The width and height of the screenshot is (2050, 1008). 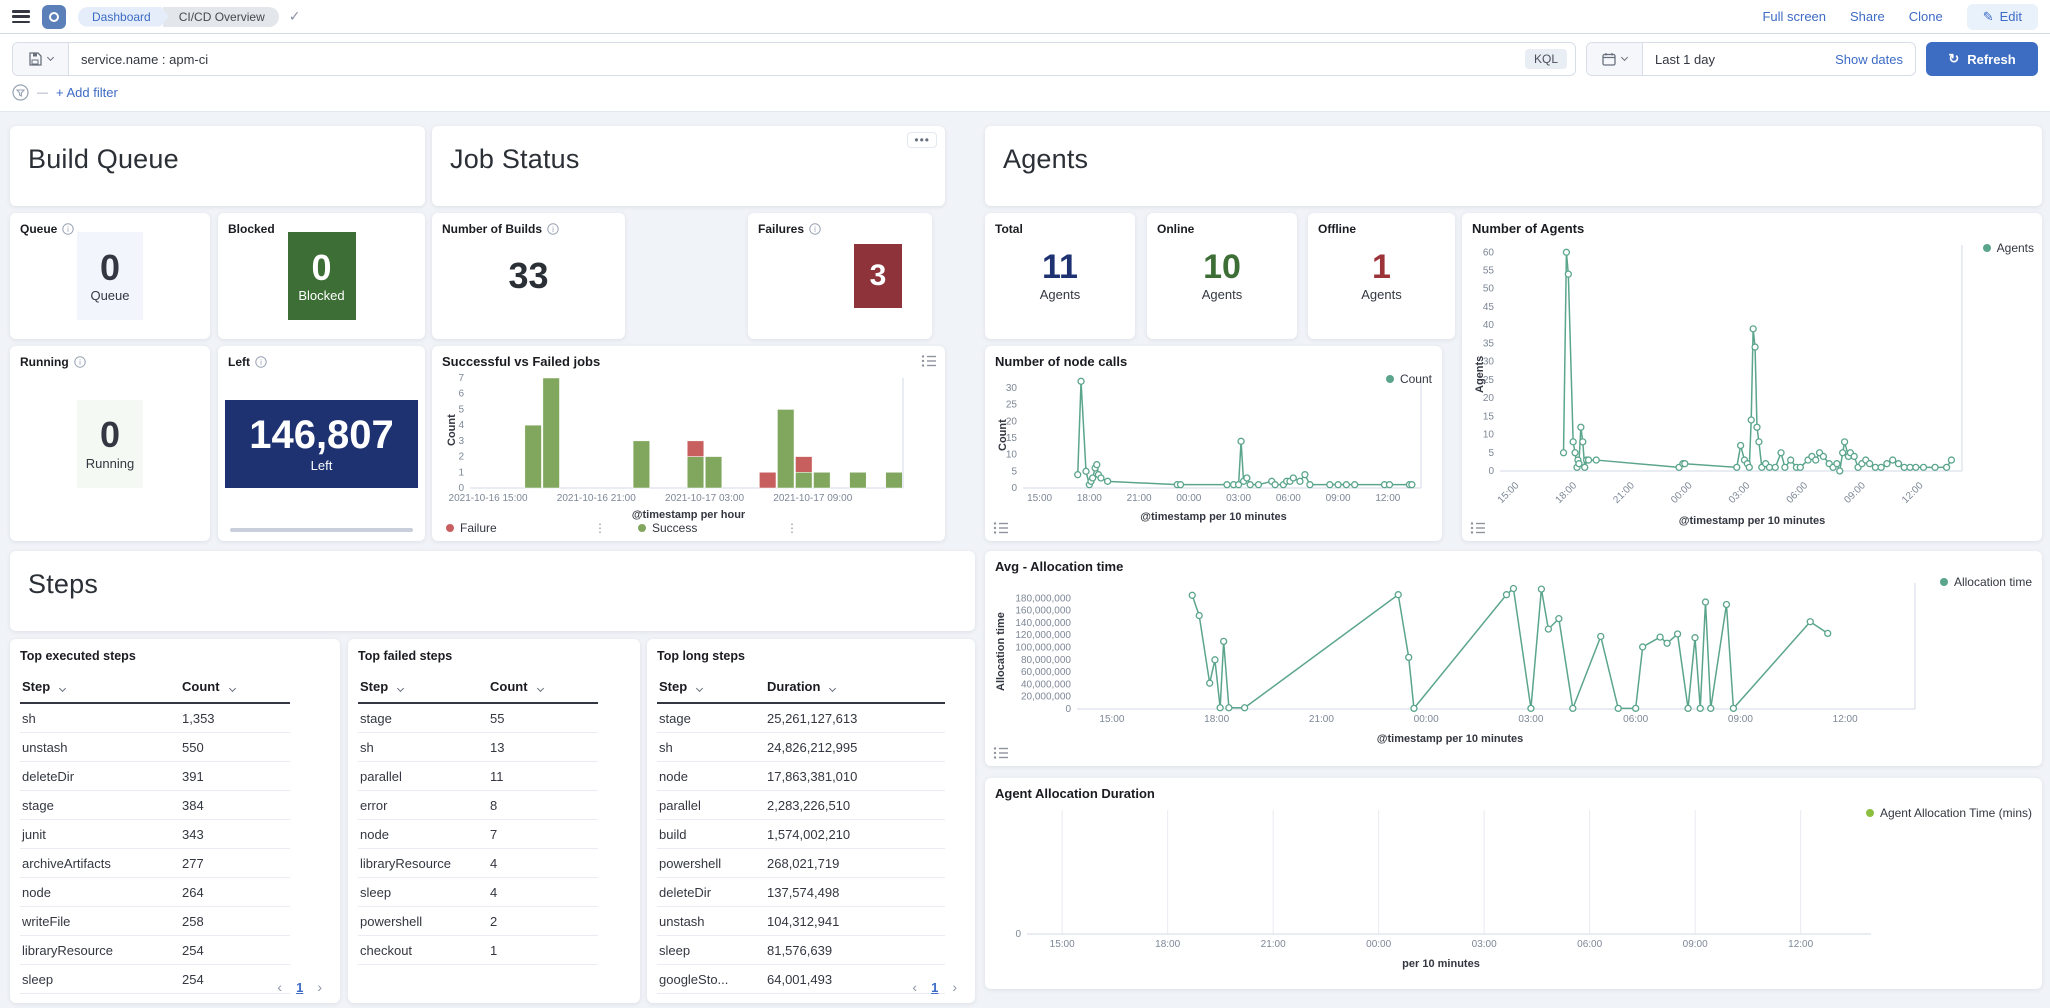 I want to click on edit-button: ✎ Edit, so click(x=2002, y=16).